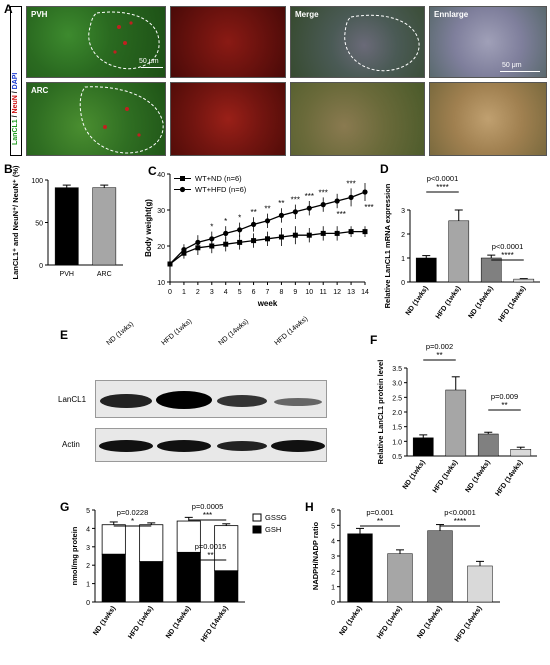  Describe the element at coordinates (88, 548) in the screenshot. I see `y-tick-label: 3` at that location.